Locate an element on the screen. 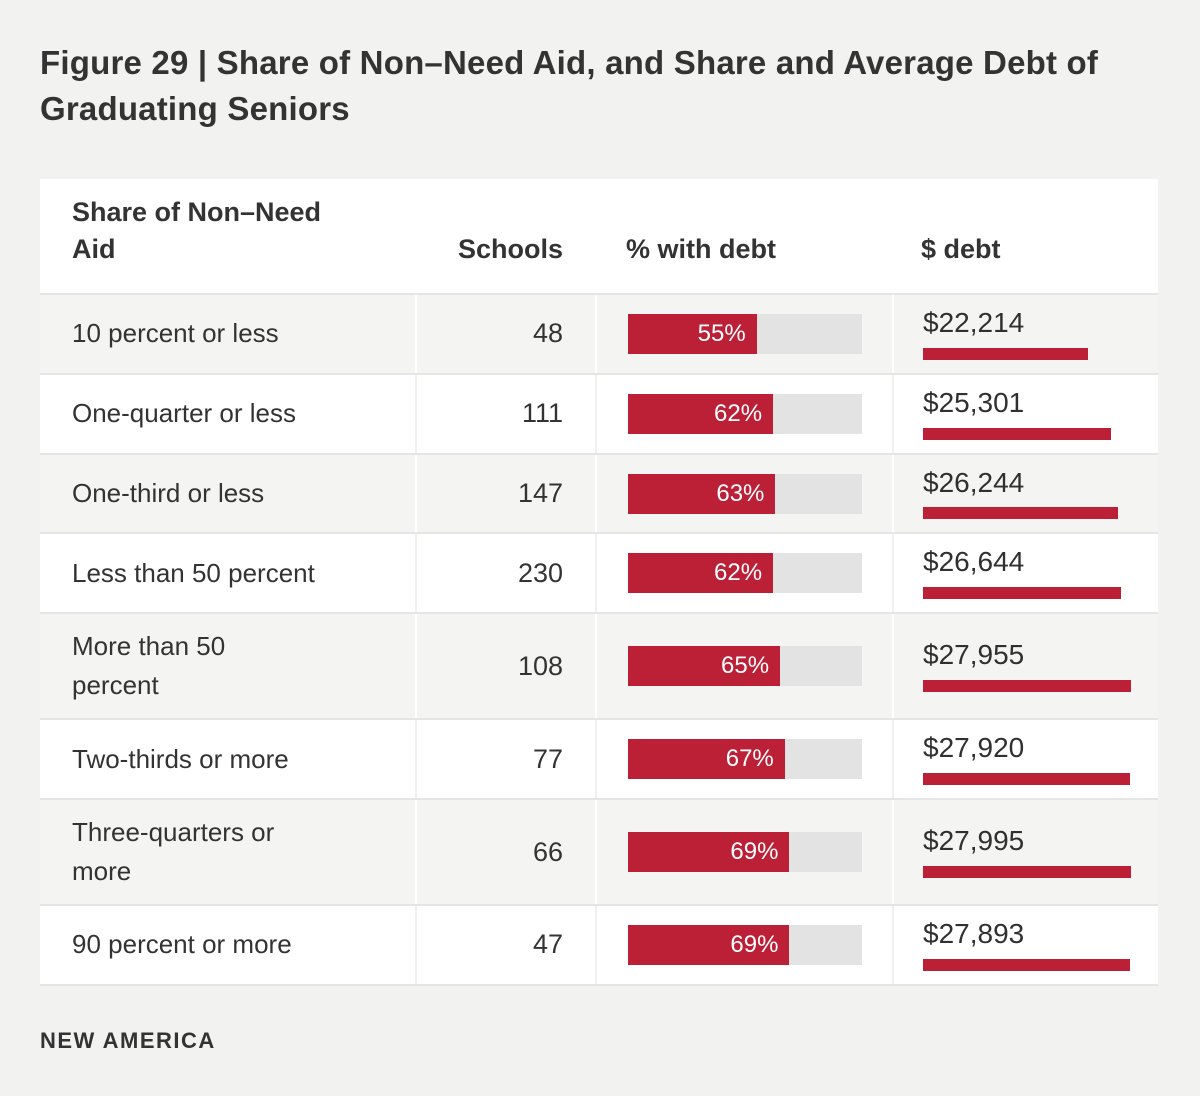 The image size is (1200, 1096). aid-share-cell: 90 percent or more is located at coordinates (227, 945).